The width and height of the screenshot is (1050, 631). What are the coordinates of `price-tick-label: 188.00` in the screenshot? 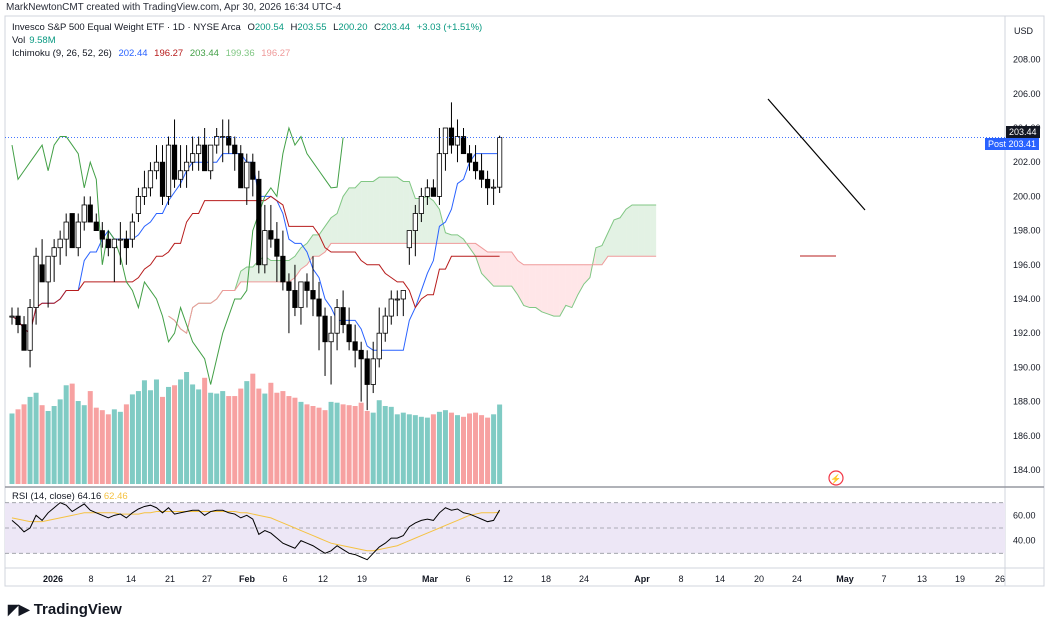 It's located at (1027, 402).